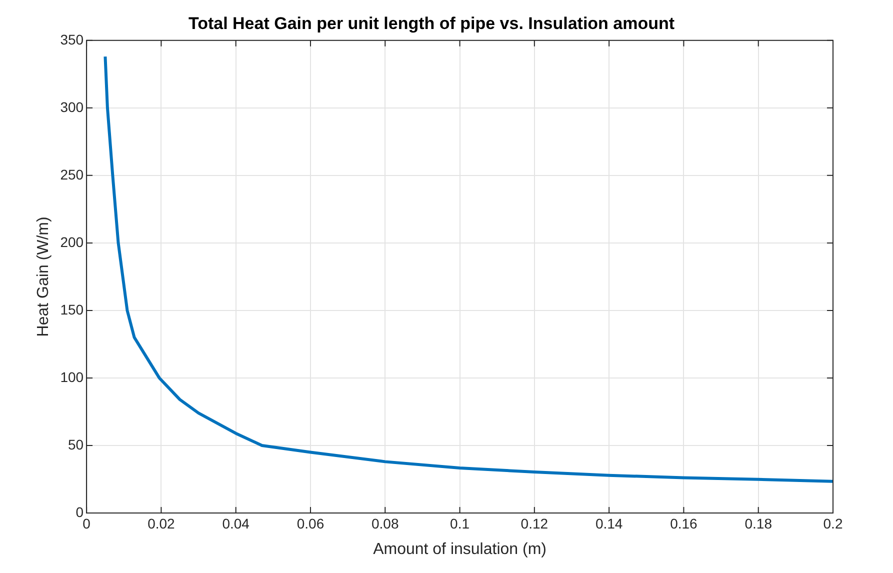 The width and height of the screenshot is (893, 573). Describe the element at coordinates (534, 523) in the screenshot. I see `x-tick-label: 0.12` at that location.